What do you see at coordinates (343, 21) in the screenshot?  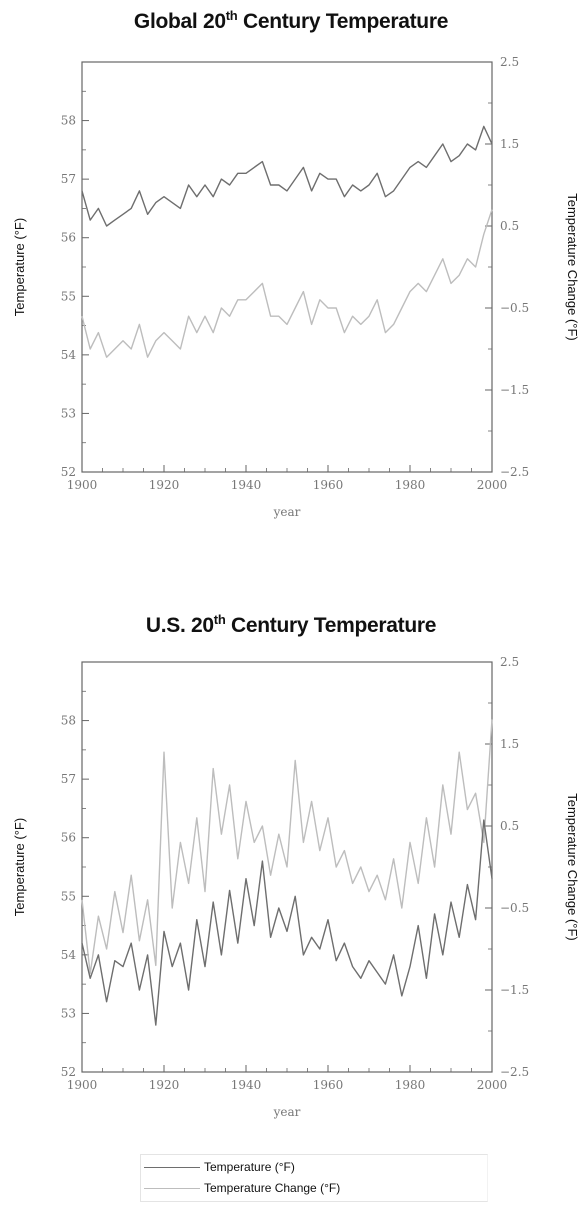 I see `chart-1-title-suffix: Century Temperature` at bounding box center [343, 21].